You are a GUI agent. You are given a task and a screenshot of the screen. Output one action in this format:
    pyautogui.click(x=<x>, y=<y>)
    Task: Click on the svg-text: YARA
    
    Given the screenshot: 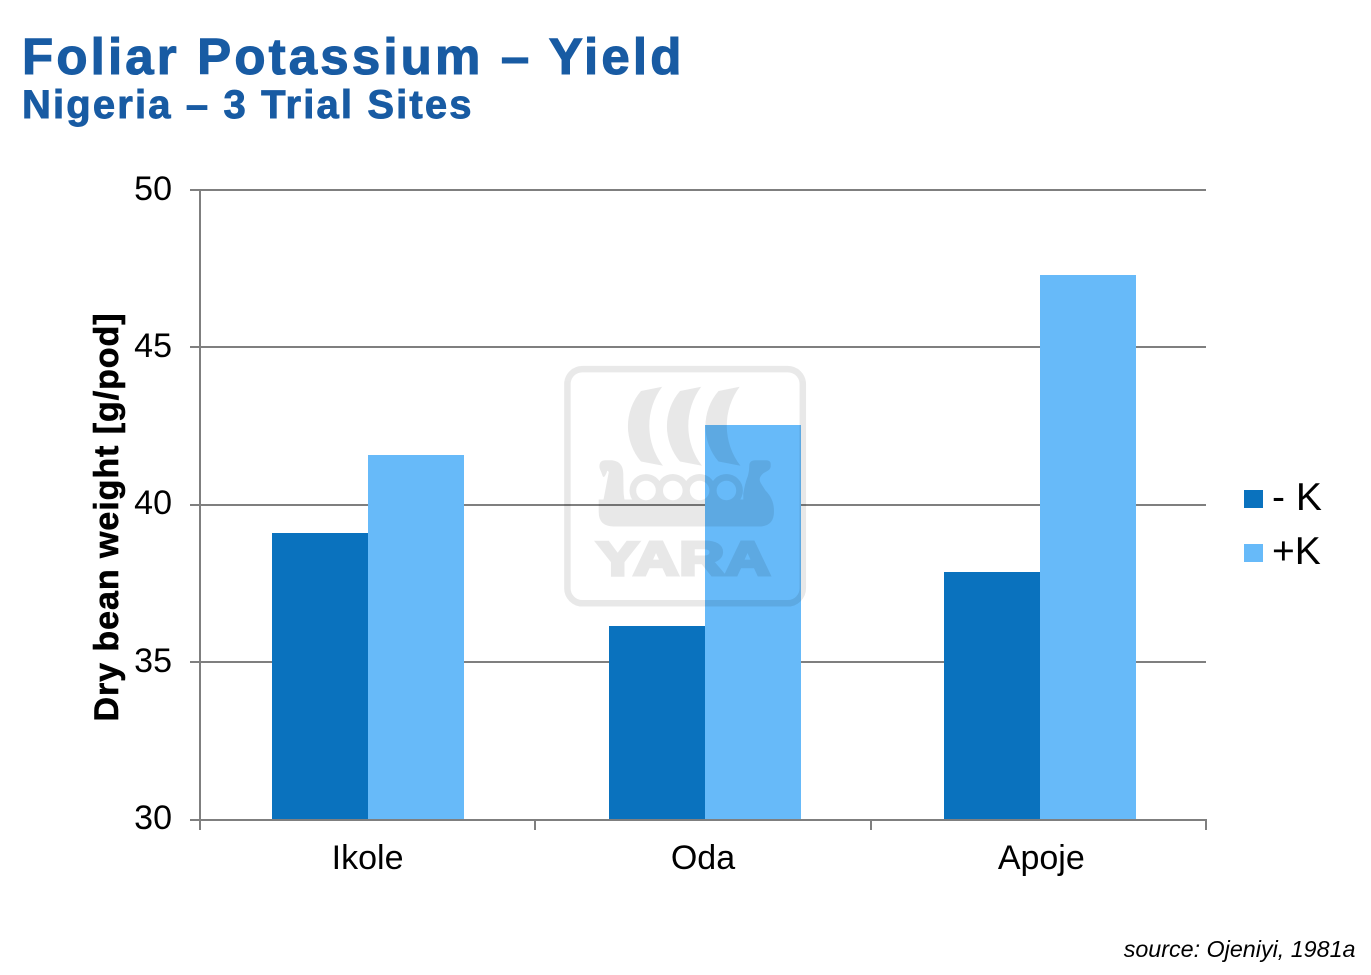 What is the action you would take?
    pyautogui.click(x=683, y=558)
    